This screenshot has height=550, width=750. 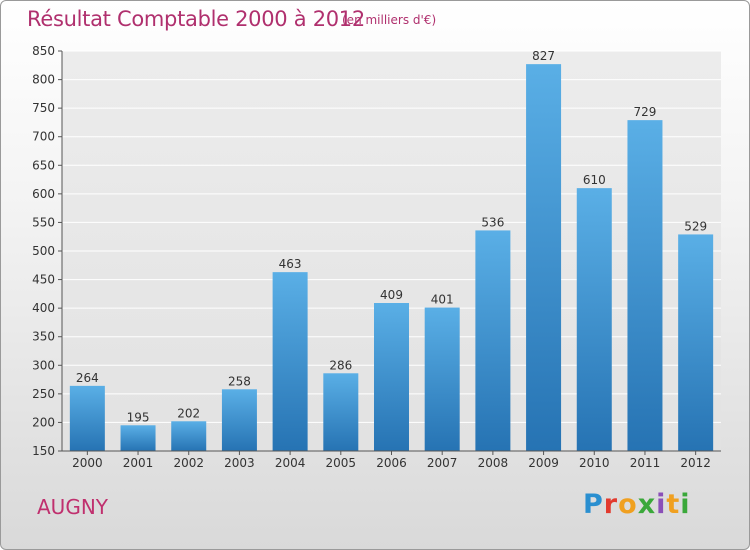 What do you see at coordinates (43, 422) in the screenshot?
I see `y-tick-label: 200` at bounding box center [43, 422].